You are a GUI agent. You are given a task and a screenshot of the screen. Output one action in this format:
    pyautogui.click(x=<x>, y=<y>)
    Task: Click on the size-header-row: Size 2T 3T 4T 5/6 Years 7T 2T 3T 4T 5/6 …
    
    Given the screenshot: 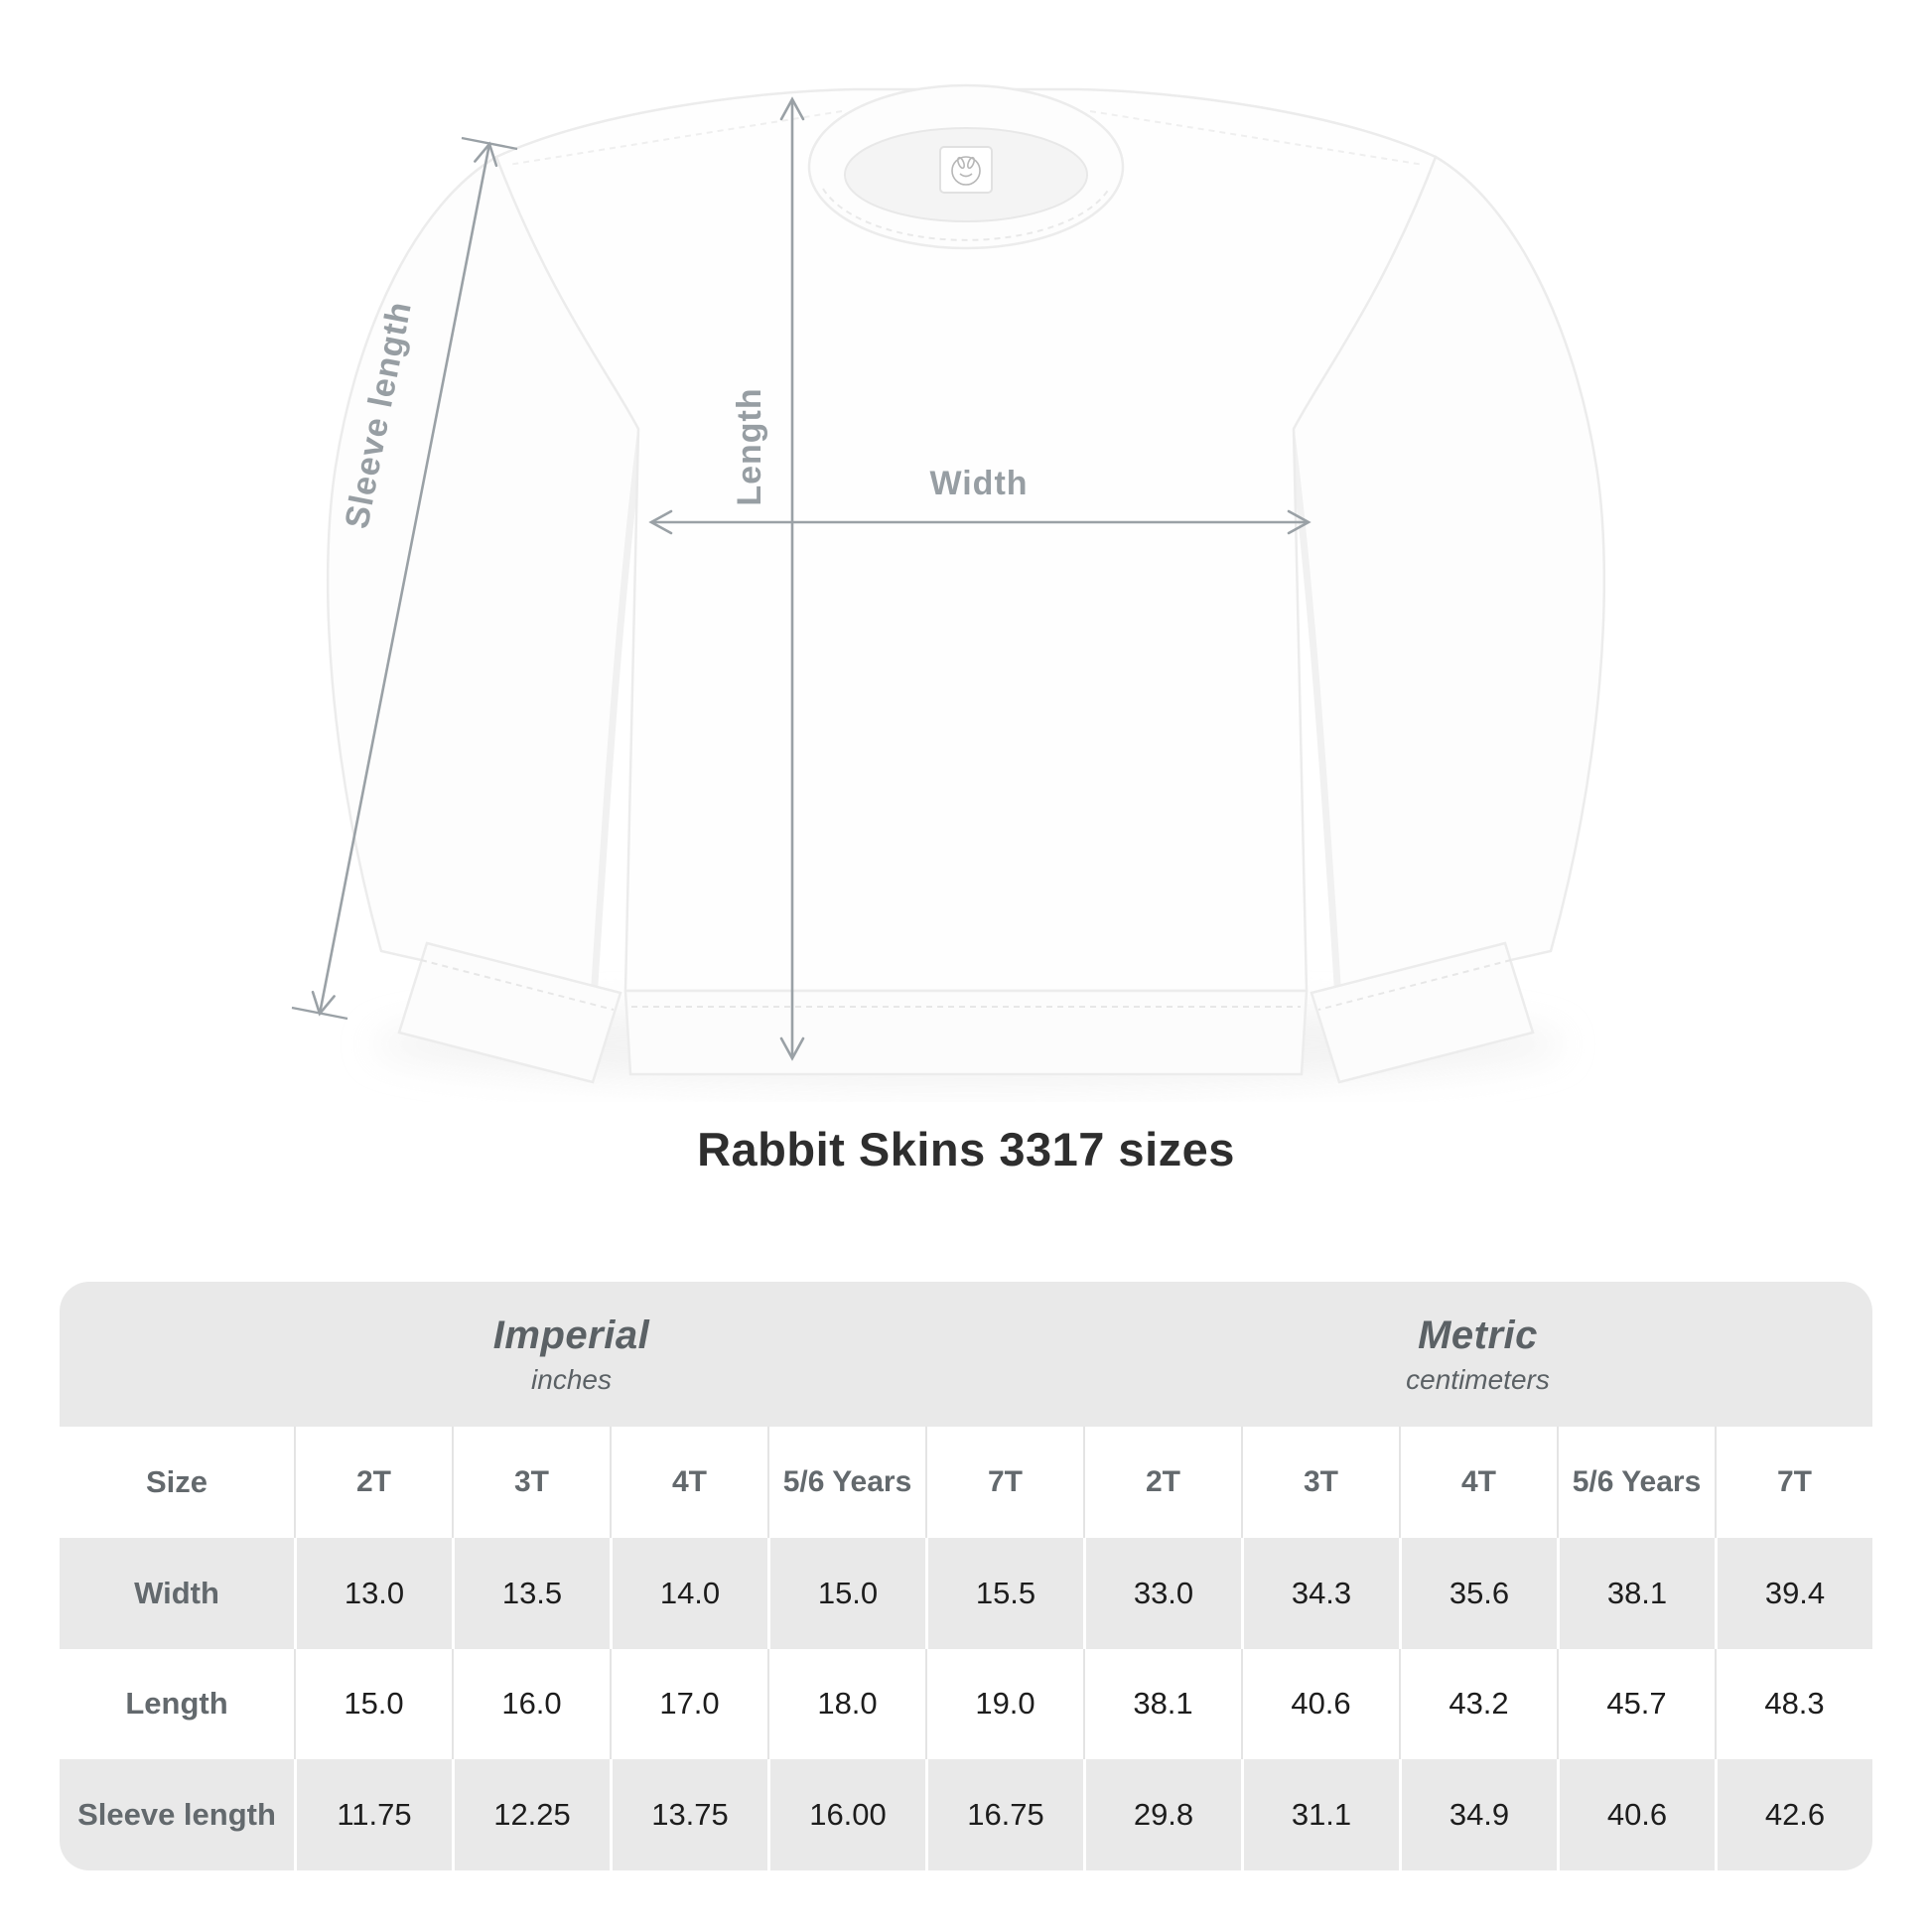 What is the action you would take?
    pyautogui.click(x=966, y=1483)
    